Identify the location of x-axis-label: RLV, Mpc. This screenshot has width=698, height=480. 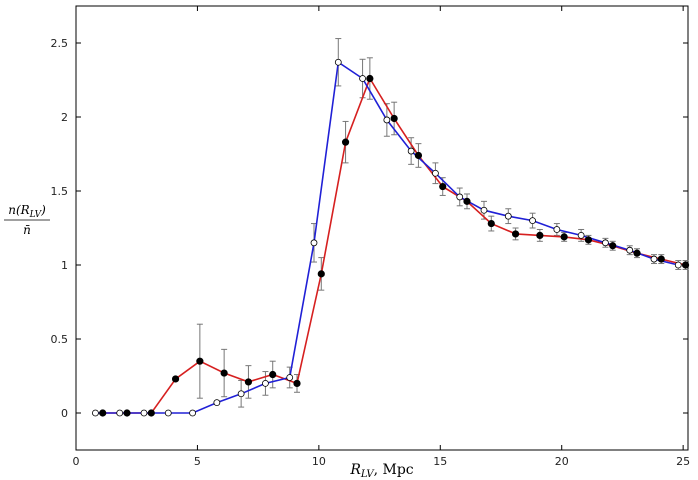
(381, 471).